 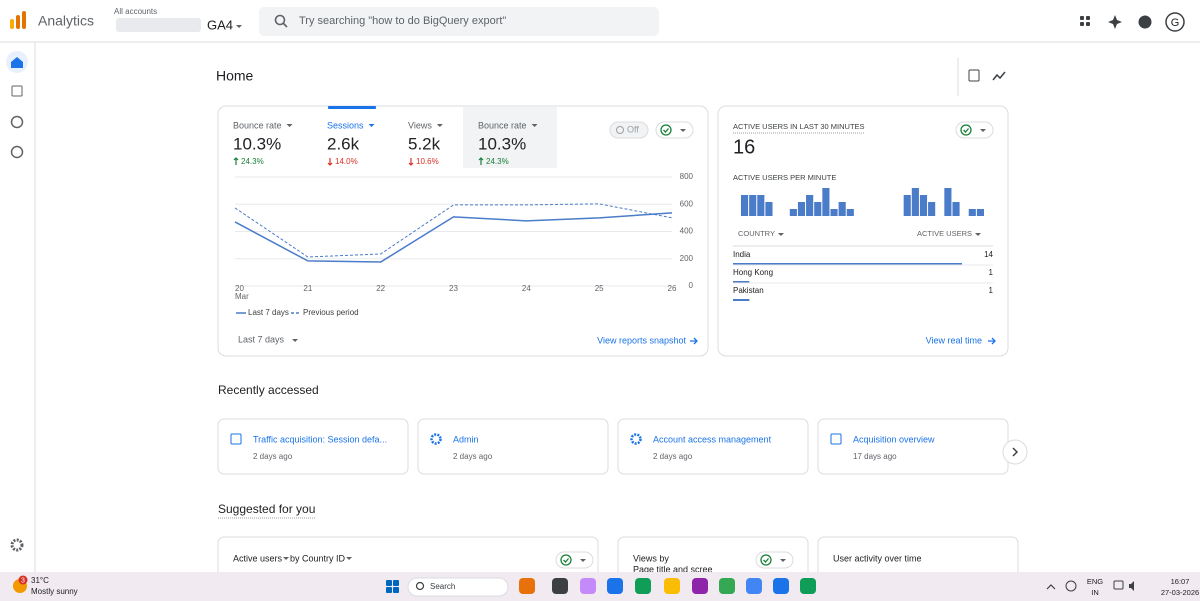 What do you see at coordinates (744, 147) in the screenshot?
I see `realtime-value: 16` at bounding box center [744, 147].